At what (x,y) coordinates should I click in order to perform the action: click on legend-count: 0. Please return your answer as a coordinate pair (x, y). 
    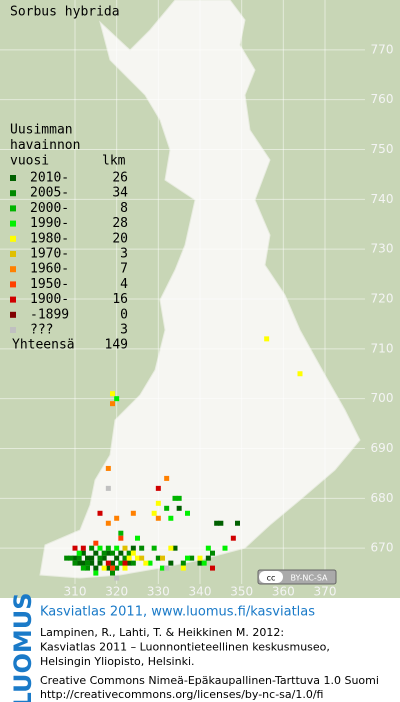
    Looking at the image, I should click on (124, 314).